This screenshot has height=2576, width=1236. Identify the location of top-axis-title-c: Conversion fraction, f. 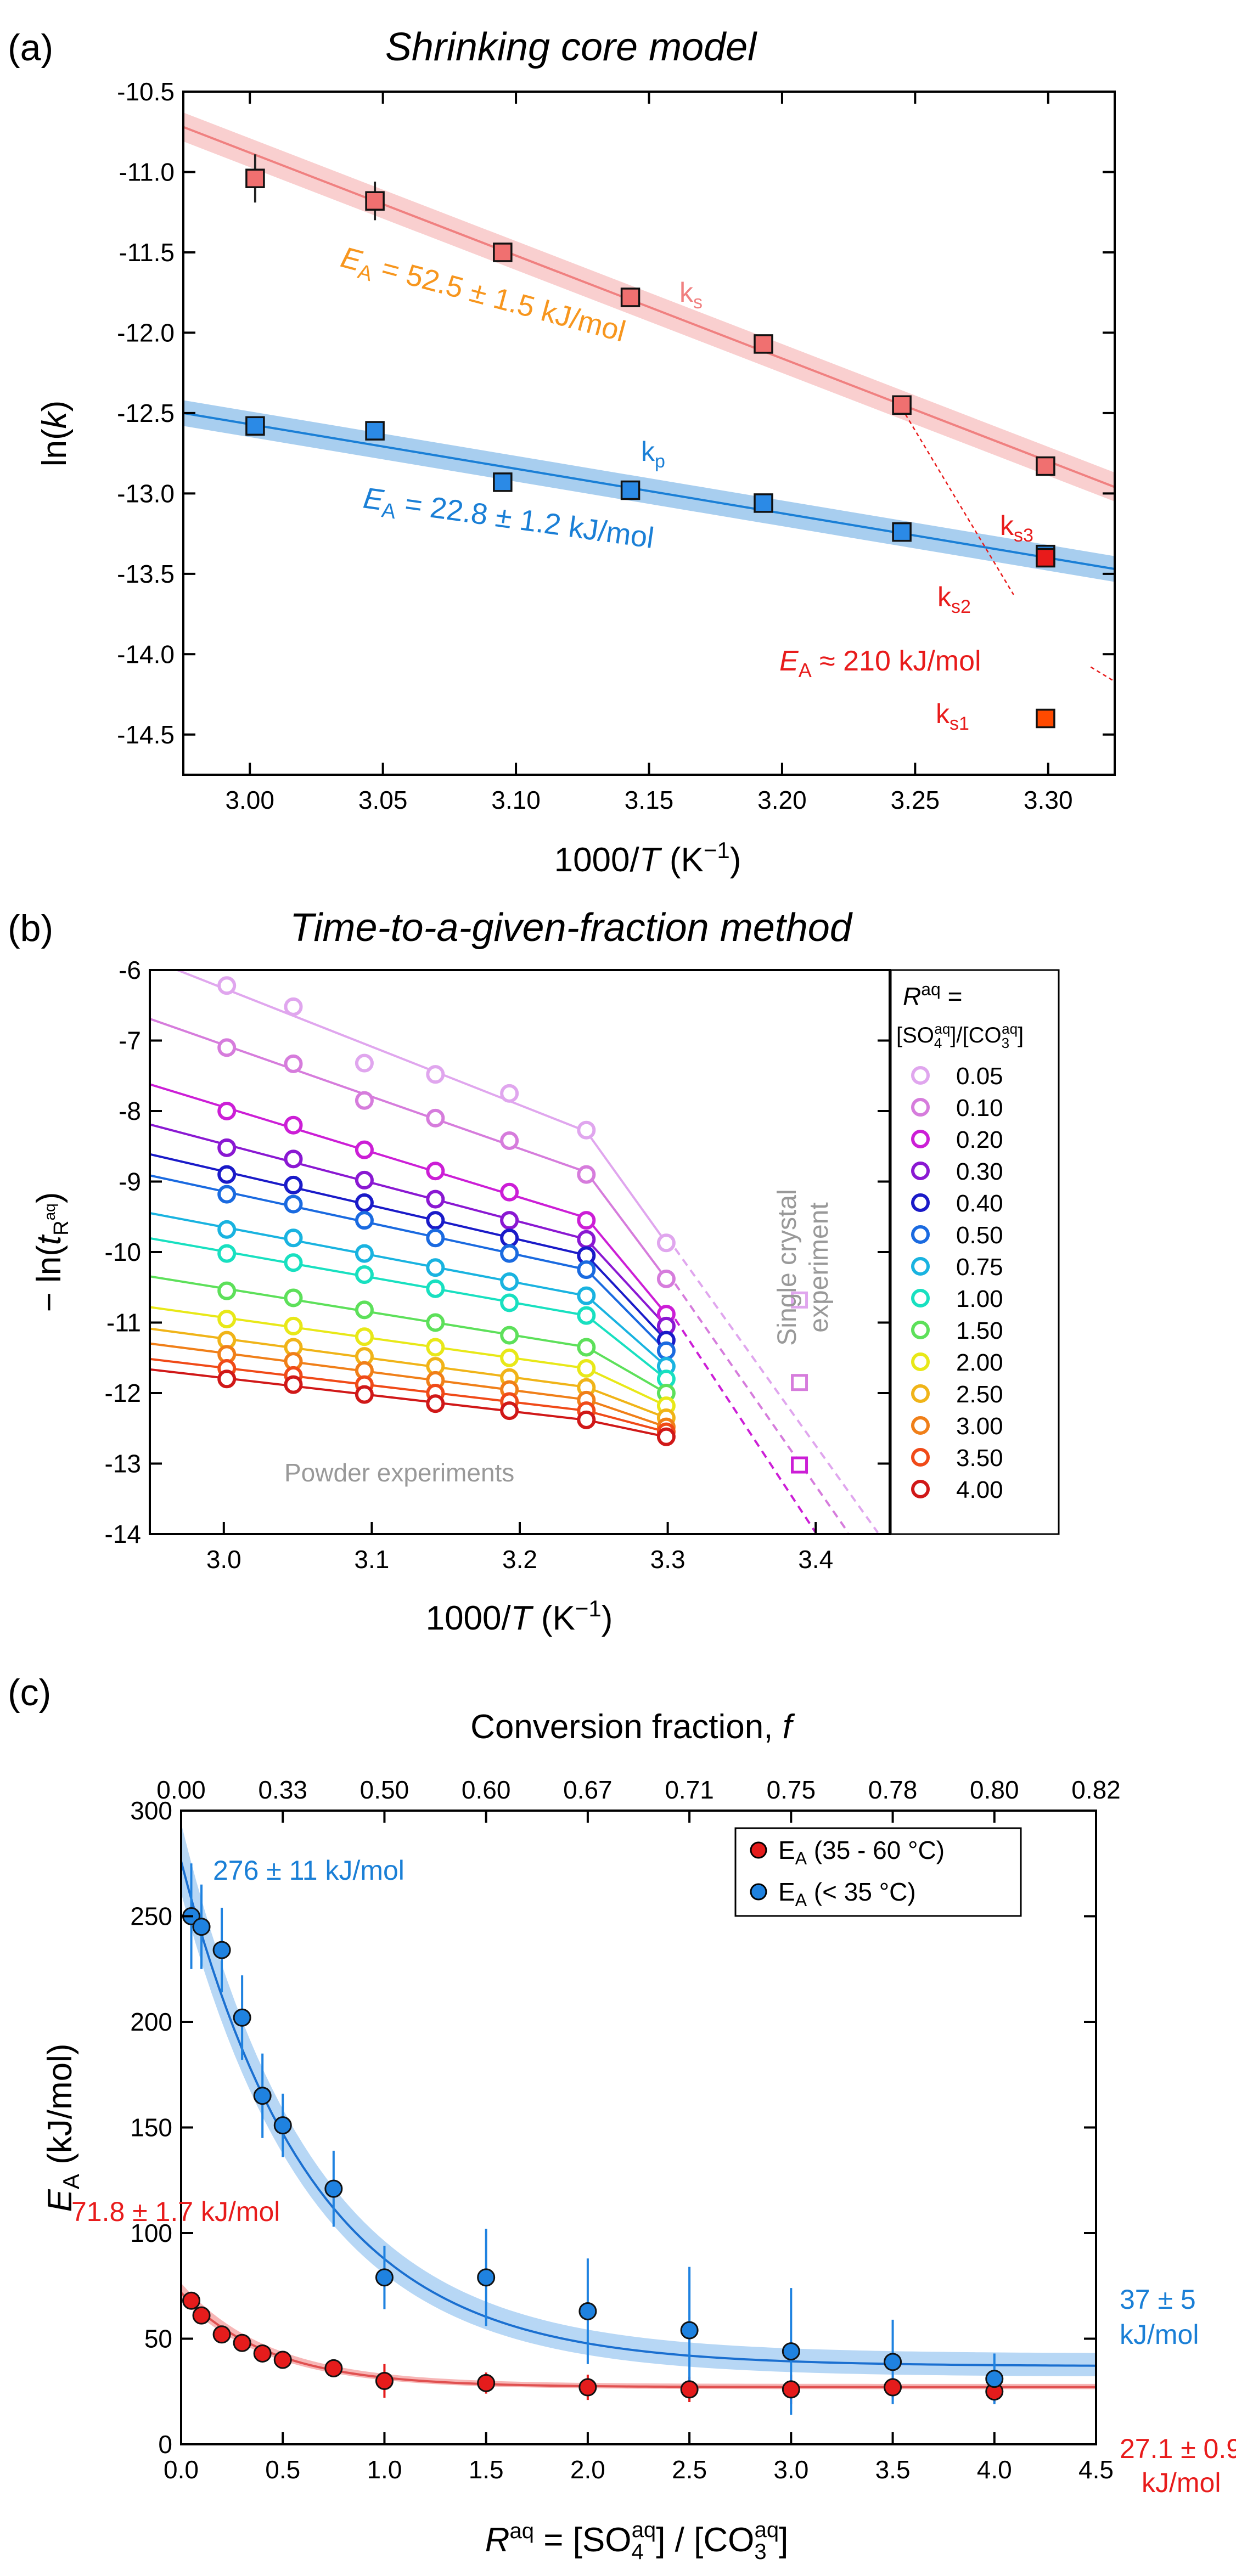
(632, 1727).